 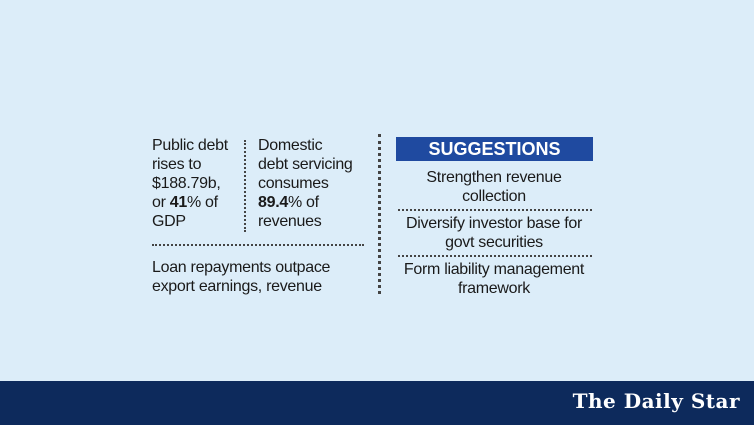 I want to click on text-line: consumes, so click(x=293, y=183).